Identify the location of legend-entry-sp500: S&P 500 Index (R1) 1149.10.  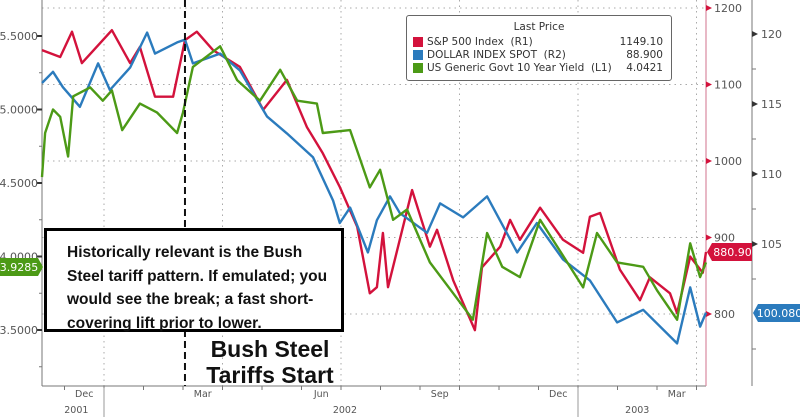
(539, 41).